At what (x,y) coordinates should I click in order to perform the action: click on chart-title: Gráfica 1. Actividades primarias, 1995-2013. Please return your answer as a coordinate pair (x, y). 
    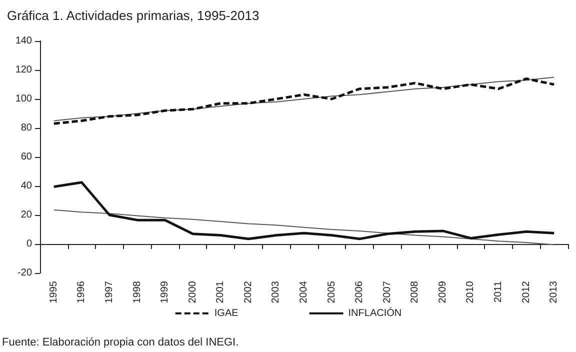
    Looking at the image, I should click on (133, 15).